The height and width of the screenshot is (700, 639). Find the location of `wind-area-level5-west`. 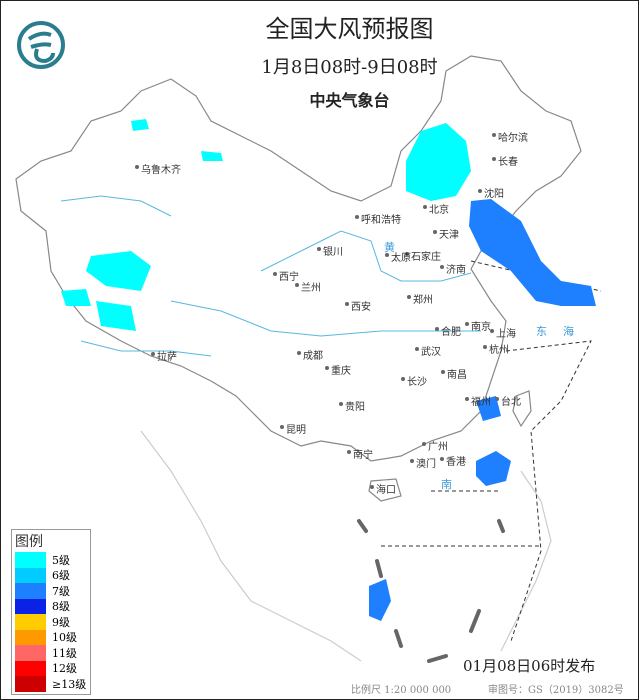

wind-area-level5-west is located at coordinates (142, 225).